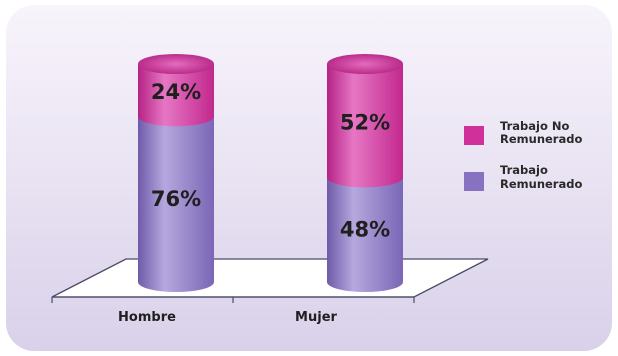  I want to click on bar-hombre-trabajo-remunerado, so click(176, 204).